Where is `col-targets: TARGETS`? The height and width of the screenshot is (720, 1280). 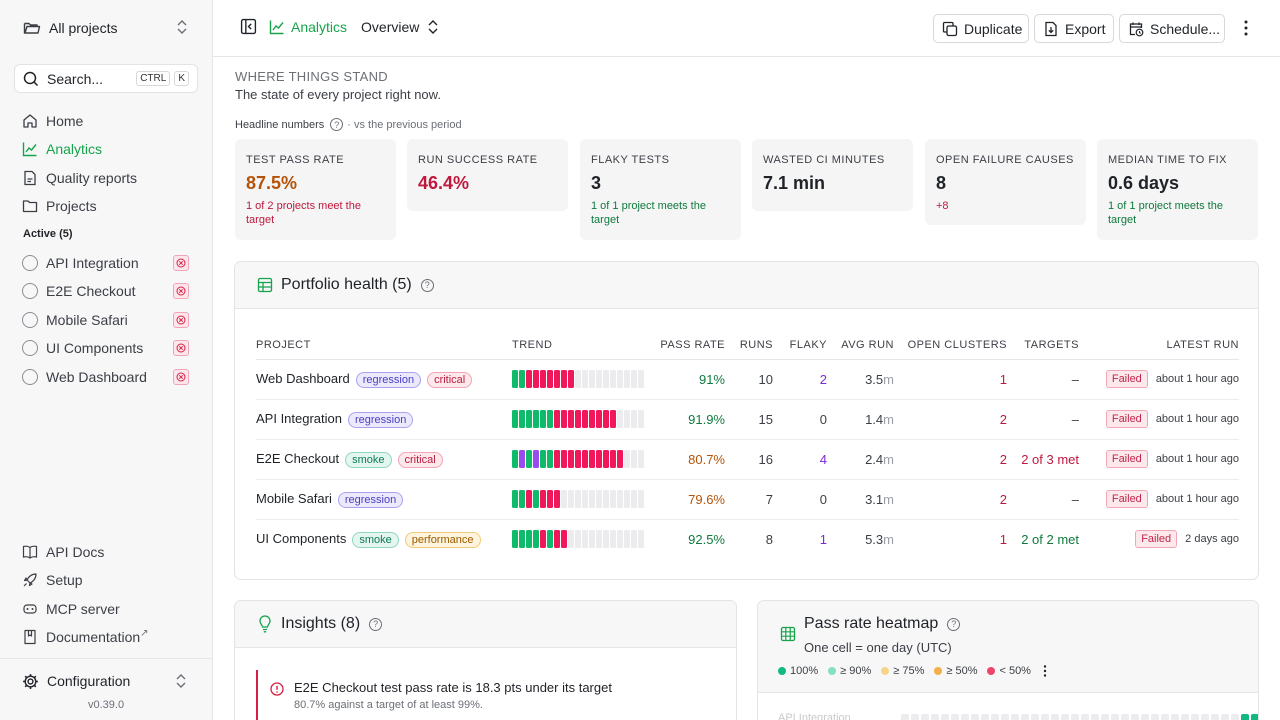
col-targets: TARGETS is located at coordinates (1043, 346).